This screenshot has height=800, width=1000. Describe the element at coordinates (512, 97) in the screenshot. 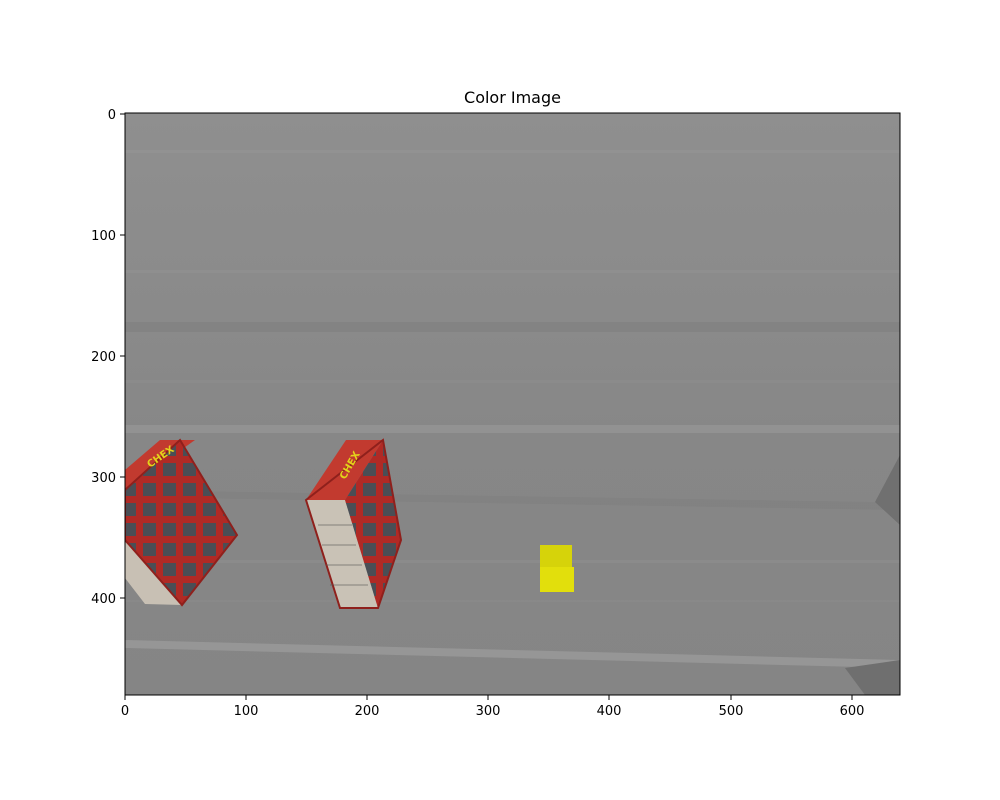

I see `figure-title: Color Image` at that location.